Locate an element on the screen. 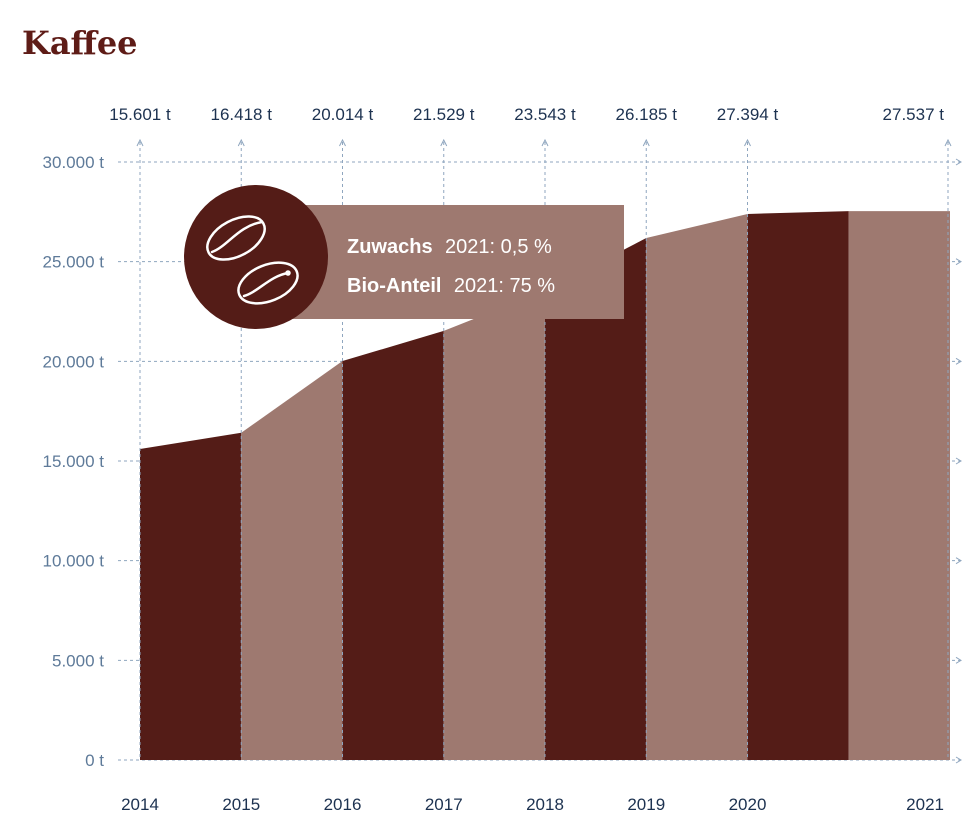  callout-line-1: Zuwachs 2021: 0,5 % is located at coordinates (449, 247).